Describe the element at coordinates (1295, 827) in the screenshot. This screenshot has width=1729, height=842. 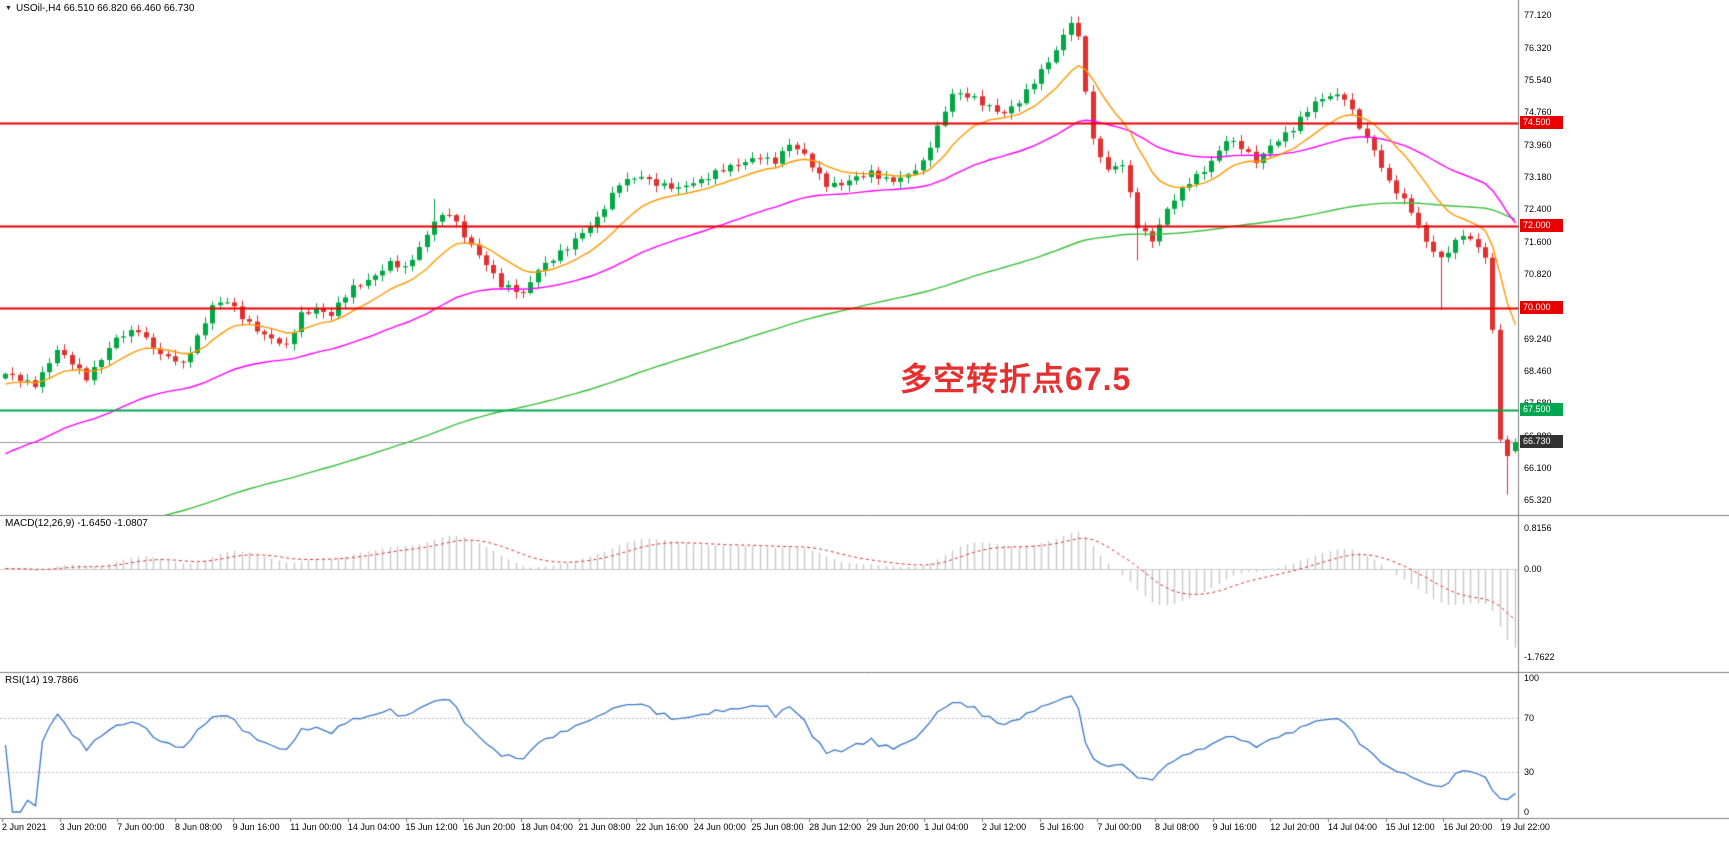
I see `time-label: 12 Jul 20:00` at that location.